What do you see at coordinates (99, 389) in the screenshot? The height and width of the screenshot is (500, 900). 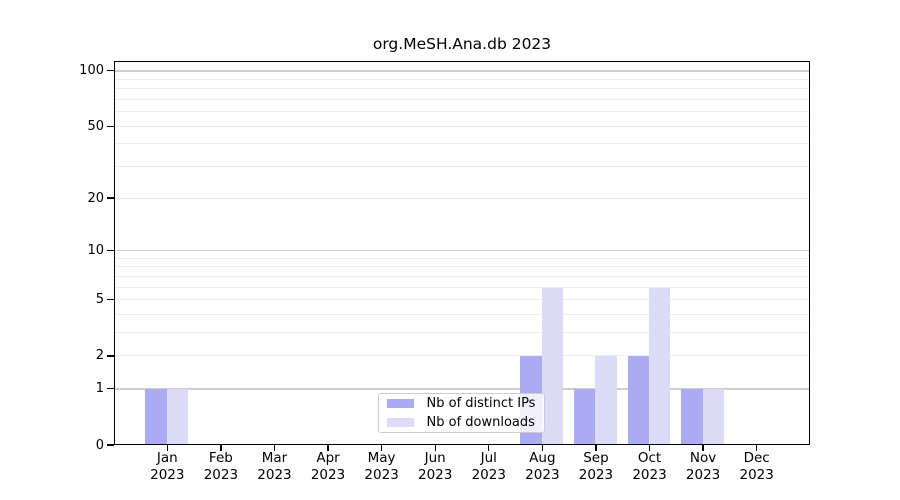 I see `y-axis-tick-label: 1` at bounding box center [99, 389].